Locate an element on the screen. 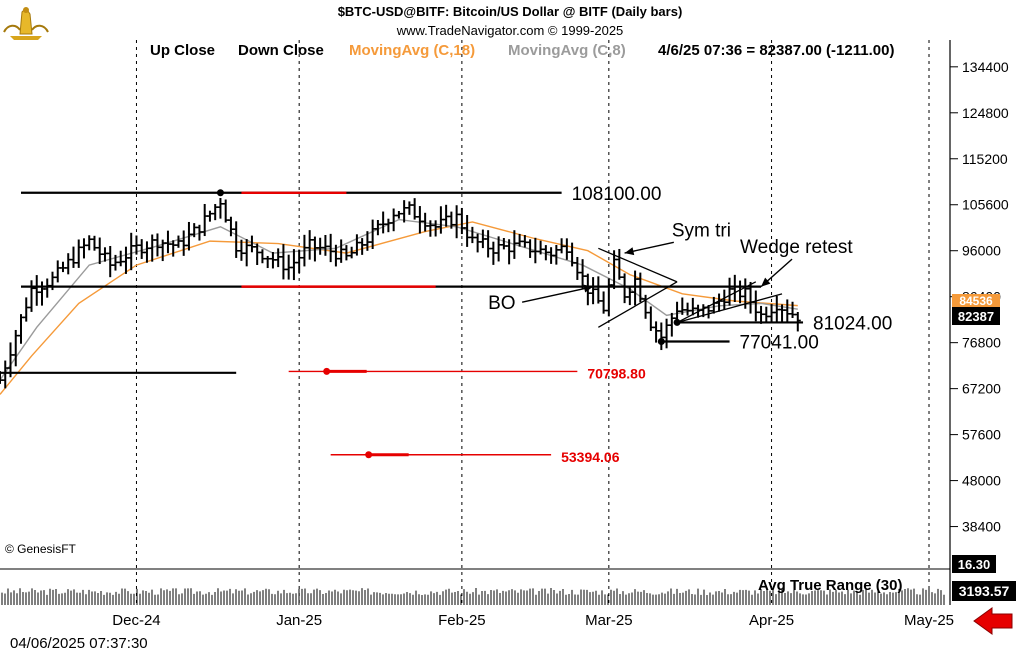 The width and height of the screenshot is (1024, 650). level-label: 53394.06 is located at coordinates (590, 457).